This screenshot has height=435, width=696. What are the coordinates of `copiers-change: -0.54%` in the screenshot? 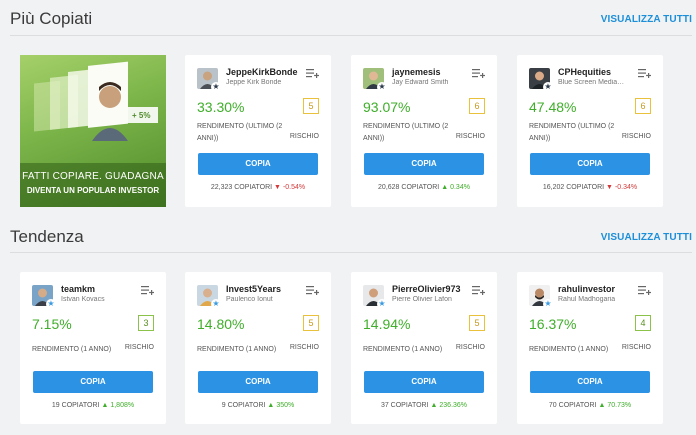 It's located at (294, 187).